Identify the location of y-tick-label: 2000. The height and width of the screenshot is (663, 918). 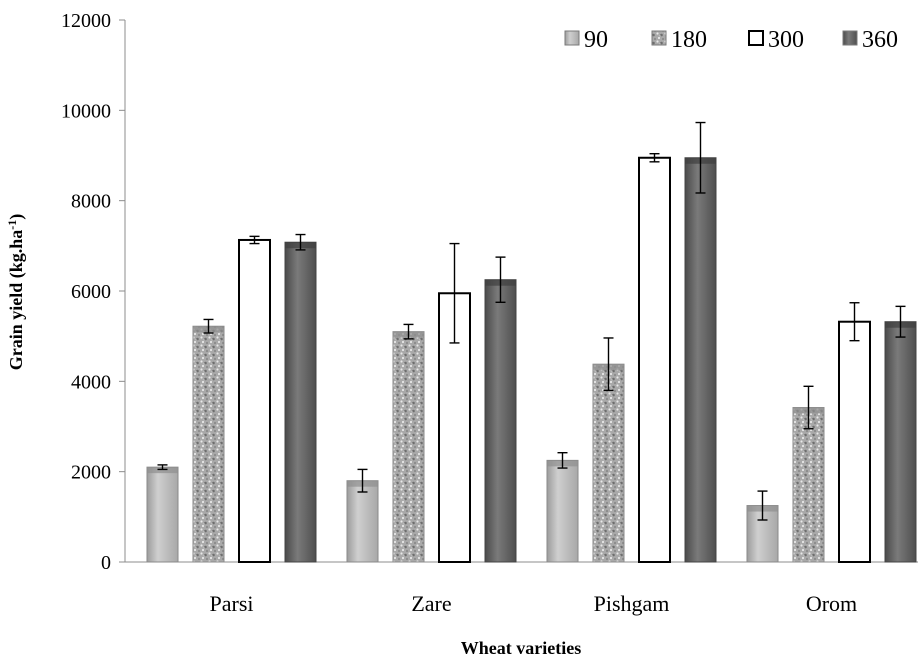
(91, 473).